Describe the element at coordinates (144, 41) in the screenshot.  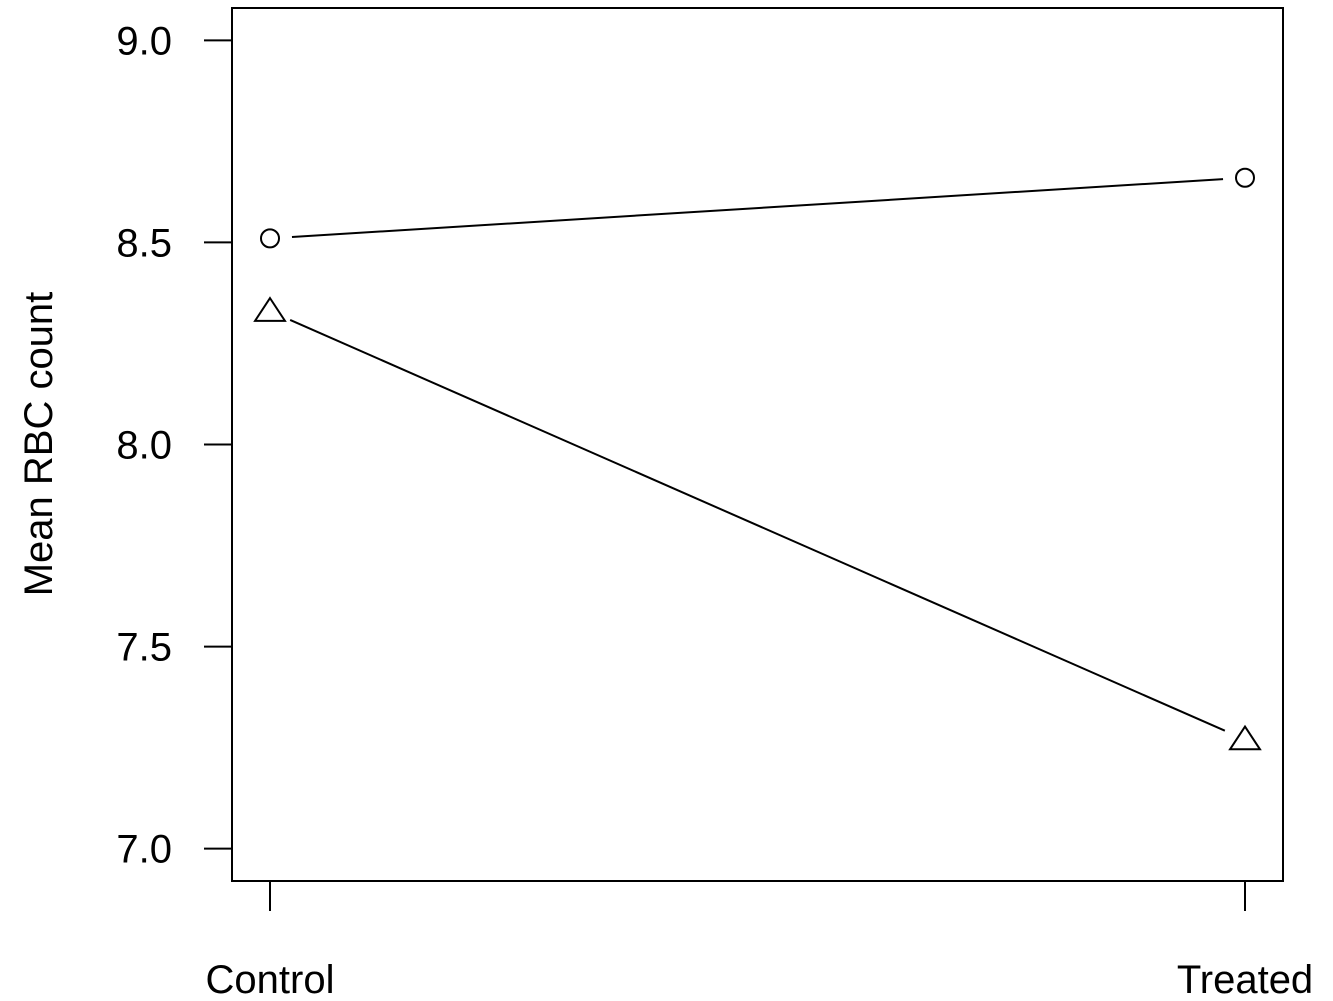
I see `y-tick-label: 9.0` at that location.